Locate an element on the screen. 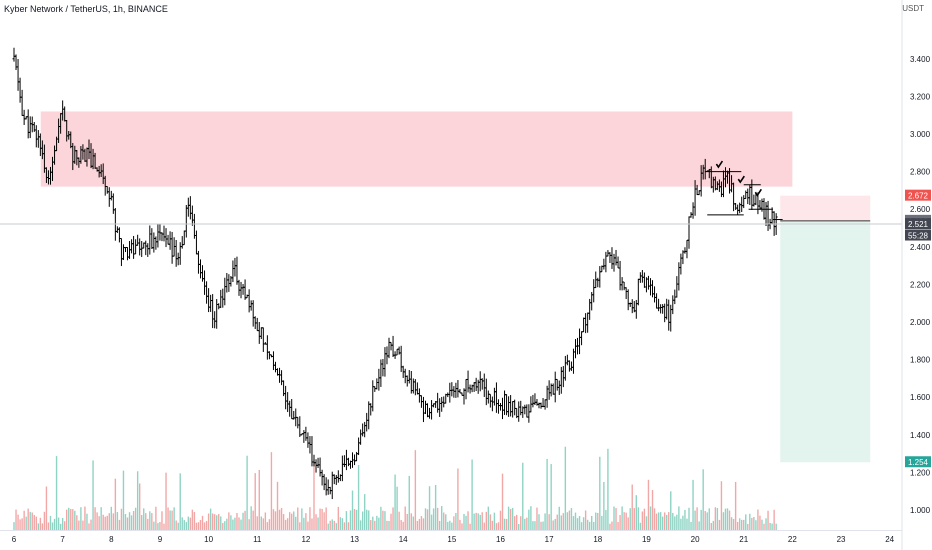  y-tick-label: 3.000 is located at coordinates (920, 134).